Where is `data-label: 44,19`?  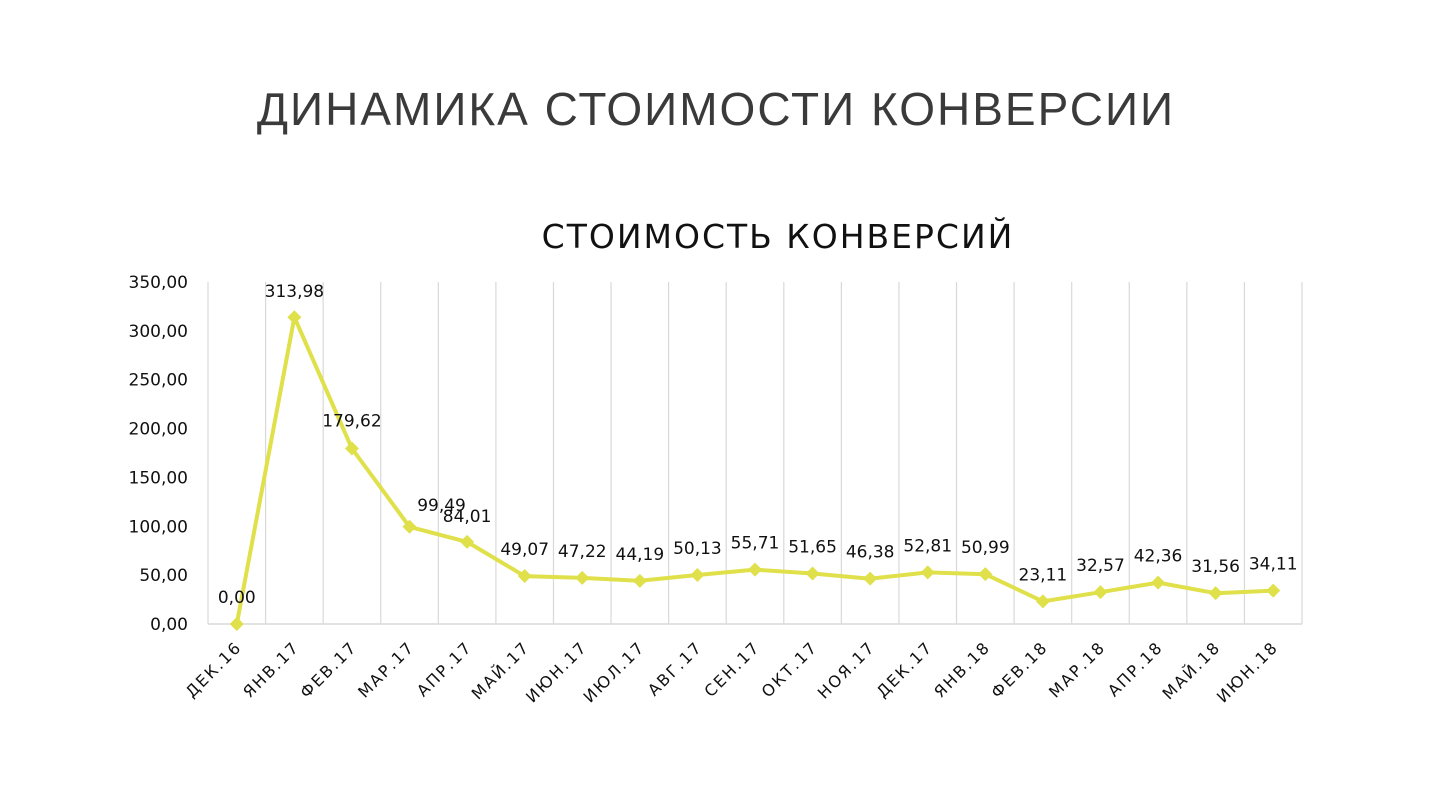
data-label: 44,19 is located at coordinates (640, 555).